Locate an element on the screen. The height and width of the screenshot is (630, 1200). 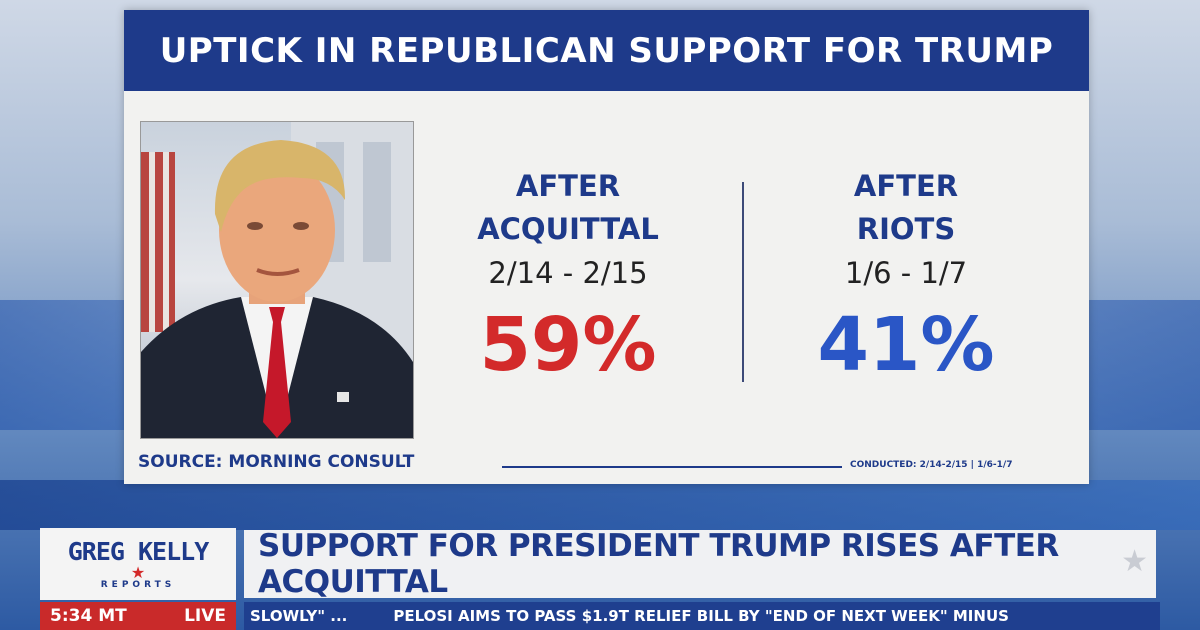
time-live-bar: 5:34 MT LIVE is located at coordinates (138, 616).